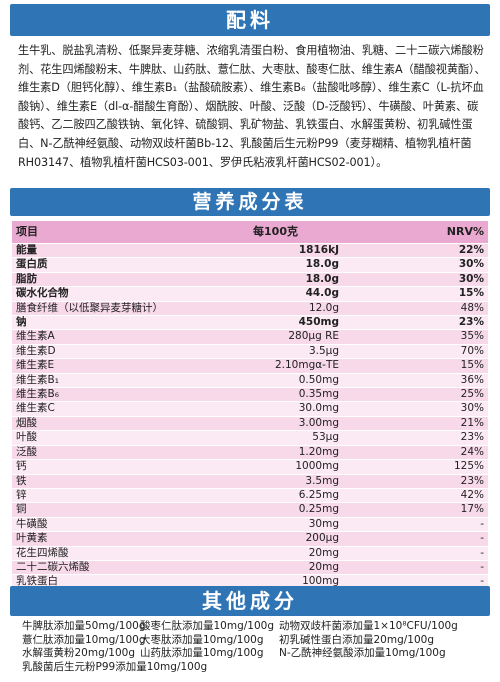  Describe the element at coordinates (250, 20) in the screenshot. I see `ingredients-title: 配料` at that location.